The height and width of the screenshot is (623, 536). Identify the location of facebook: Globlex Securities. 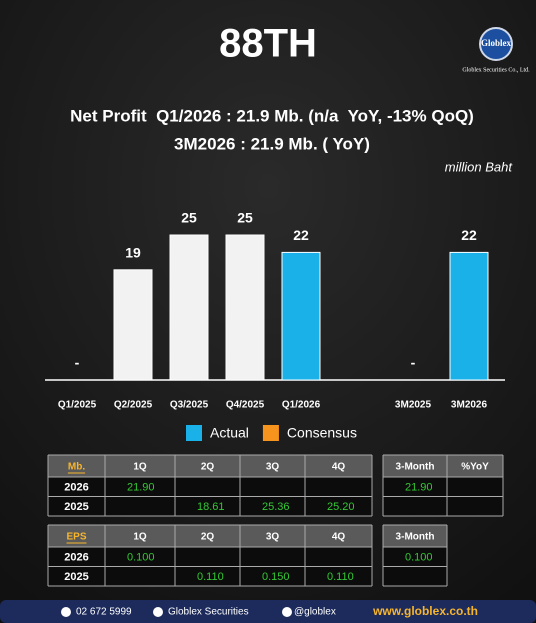
(208, 612).